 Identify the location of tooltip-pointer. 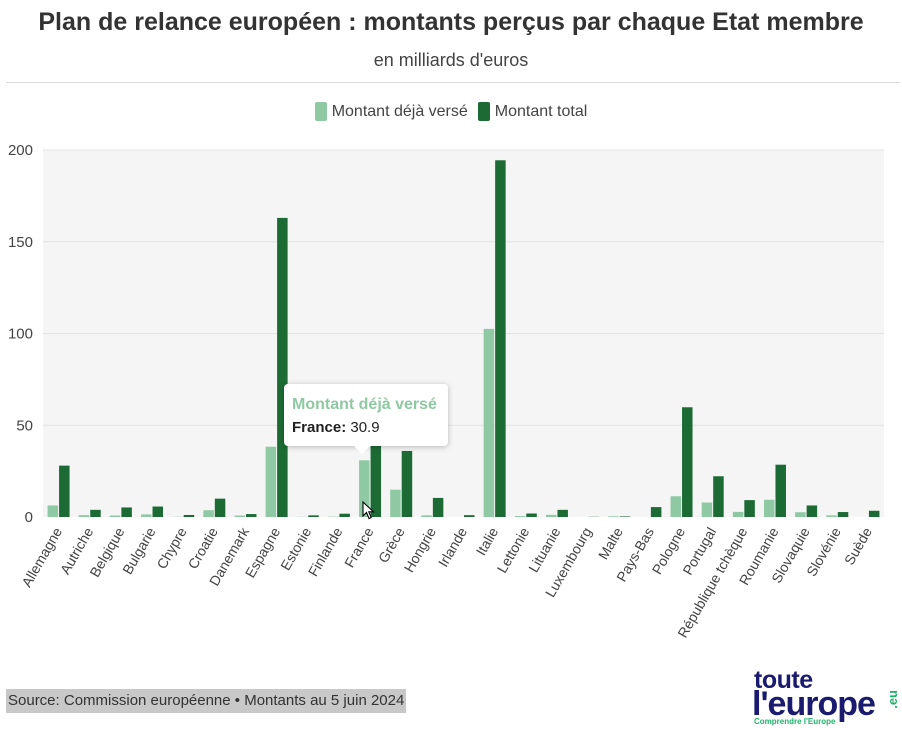
(362, 450).